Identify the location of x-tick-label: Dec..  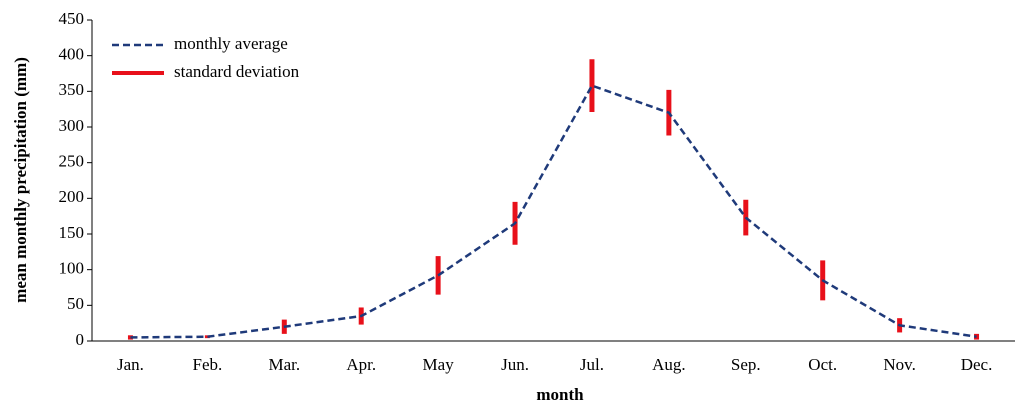
(977, 364).